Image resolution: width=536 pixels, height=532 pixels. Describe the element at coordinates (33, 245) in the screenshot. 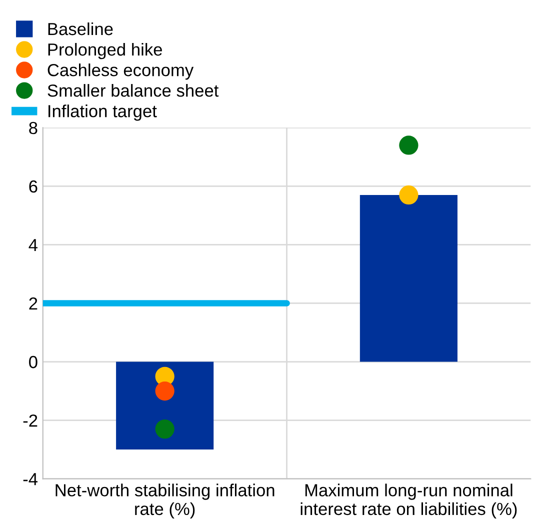

I see `y-tick-label: 4` at that location.